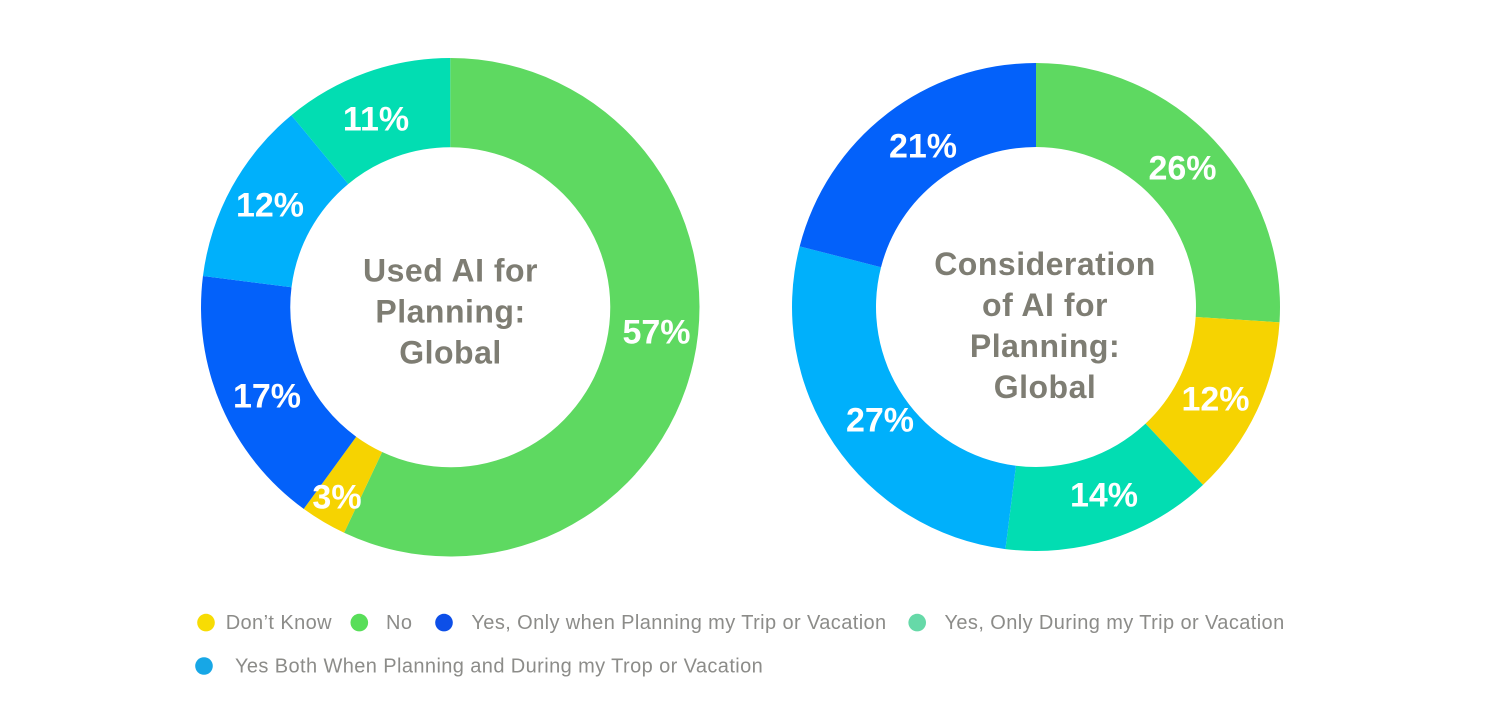 This screenshot has height=722, width=1500. I want to click on svg-text: 17%, so click(267, 397).